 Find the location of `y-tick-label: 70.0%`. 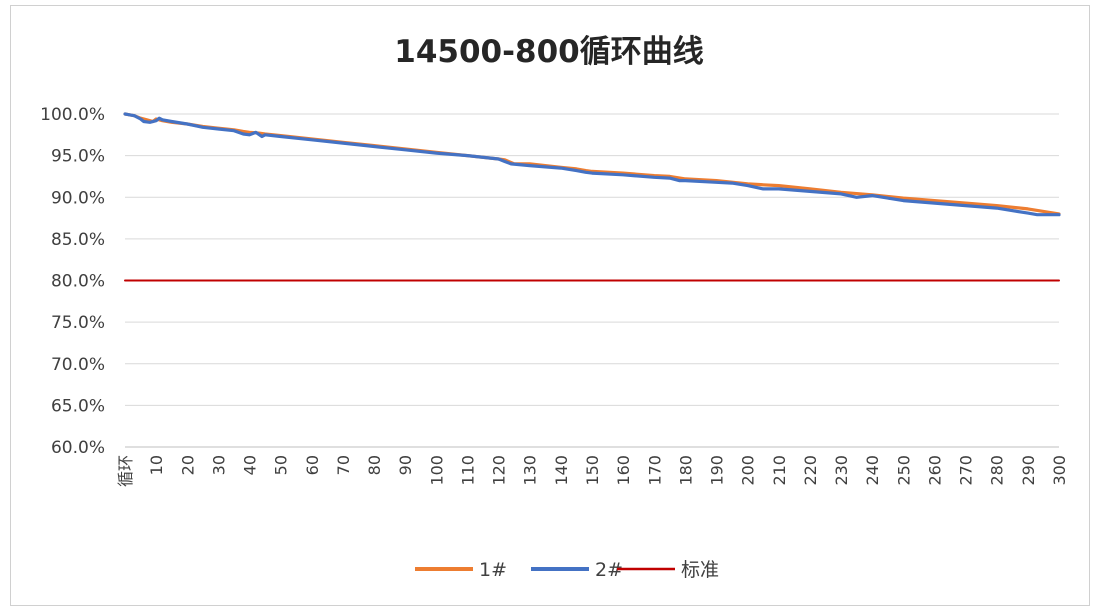

y-tick-label: 70.0% is located at coordinates (78, 365).